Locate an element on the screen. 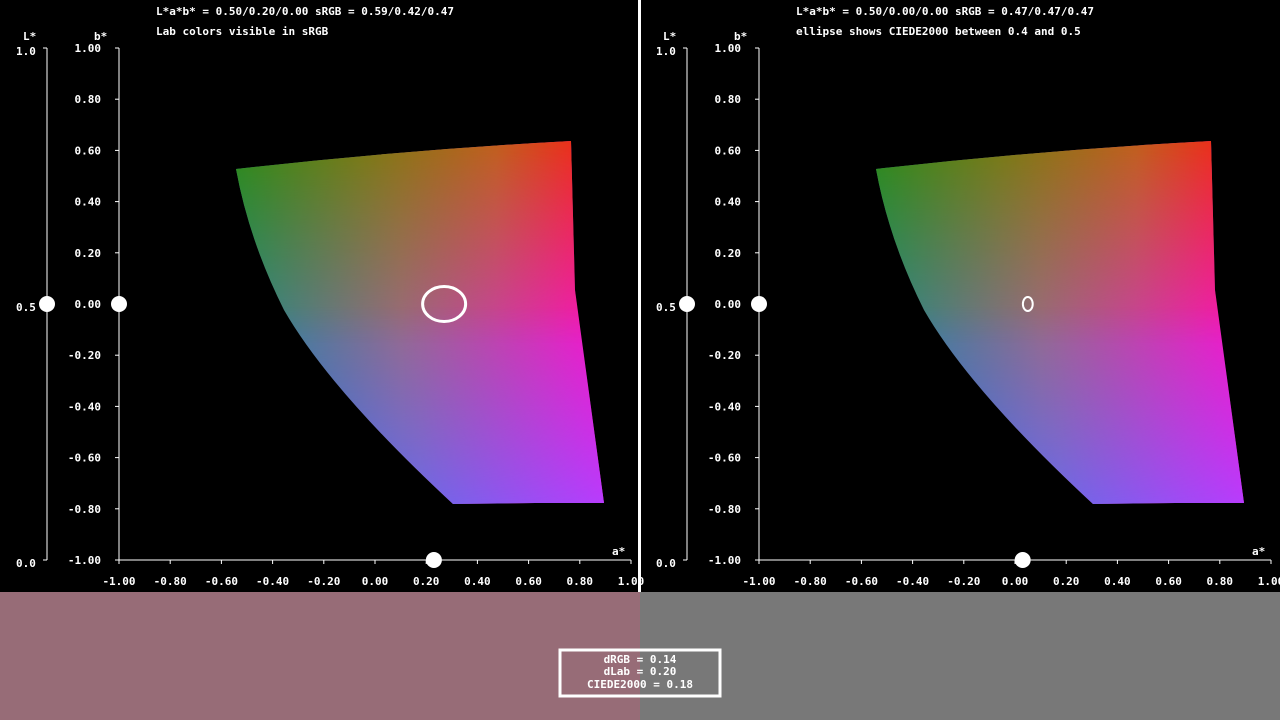 The width and height of the screenshot is (1280, 720). right-b-tick-label: 0.20 is located at coordinates (728, 253).